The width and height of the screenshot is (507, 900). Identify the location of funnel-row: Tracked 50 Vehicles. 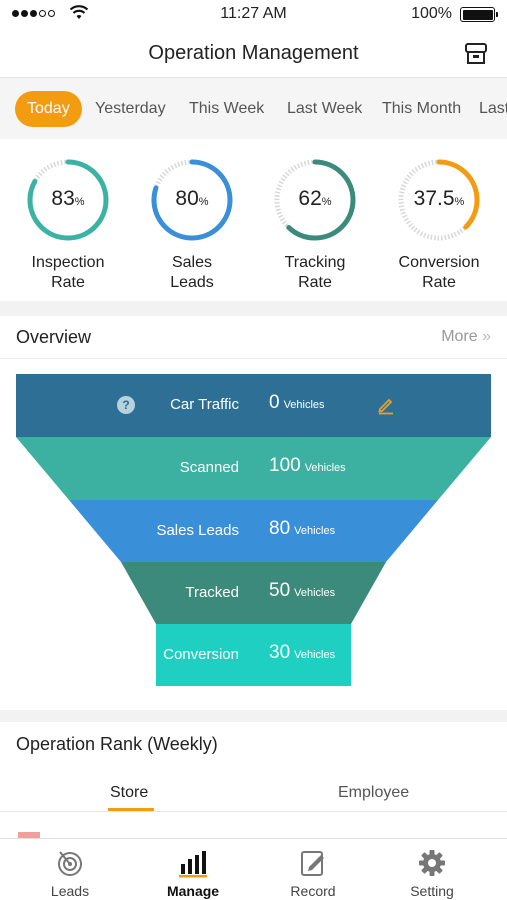
(253, 593).